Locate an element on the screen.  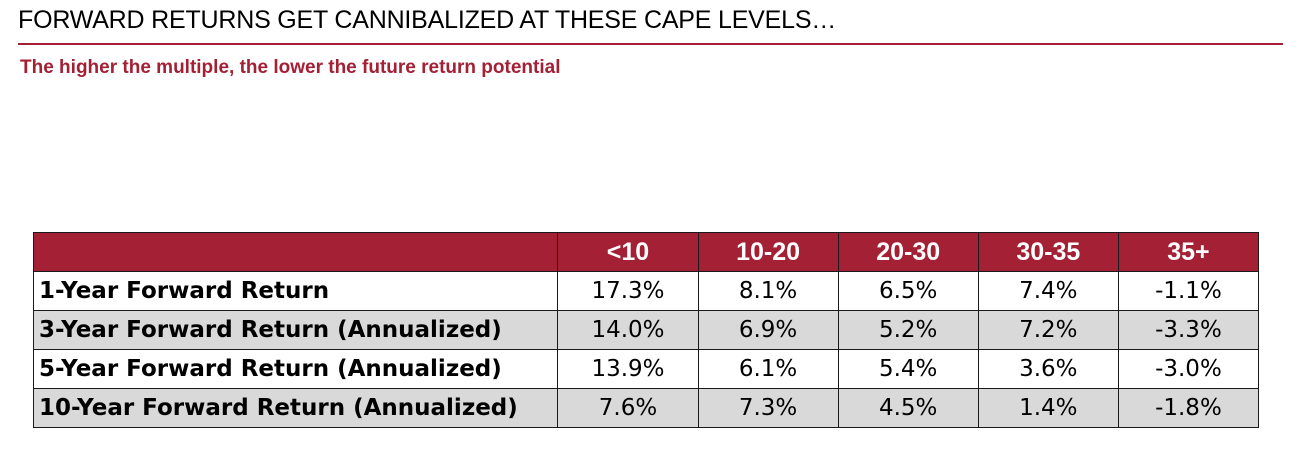
value-cell: 8.1% is located at coordinates (768, 291).